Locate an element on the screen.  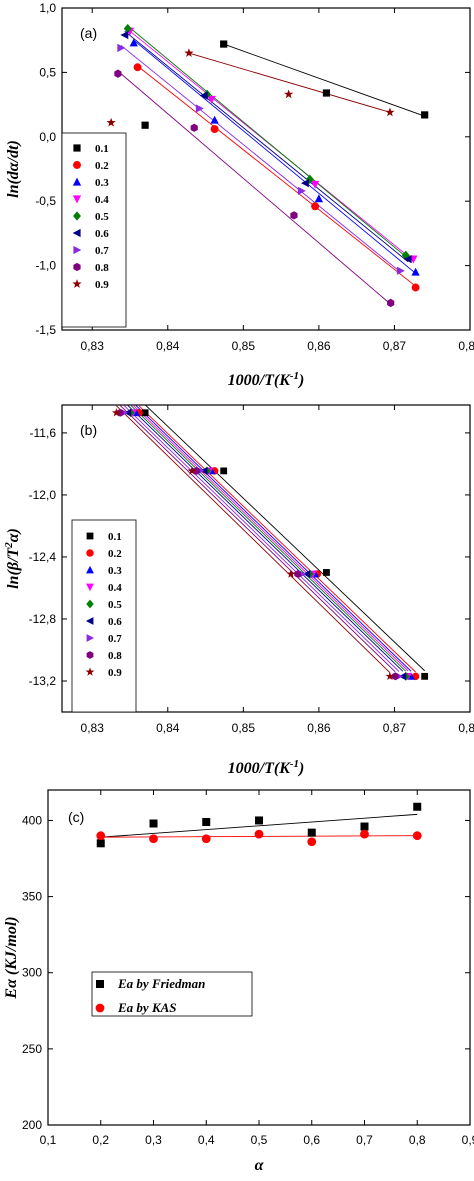
y-tick-label: 350 is located at coordinates (32, 897).